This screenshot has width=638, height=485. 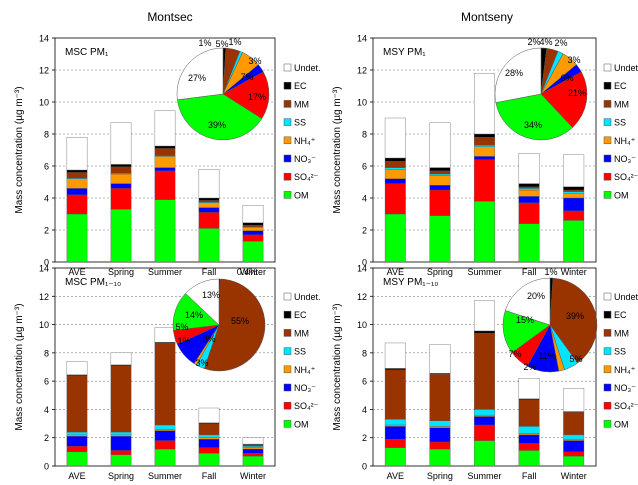 I want to click on y-axis-label: Mass concentration (µg m⁻³), so click(x=19, y=149).